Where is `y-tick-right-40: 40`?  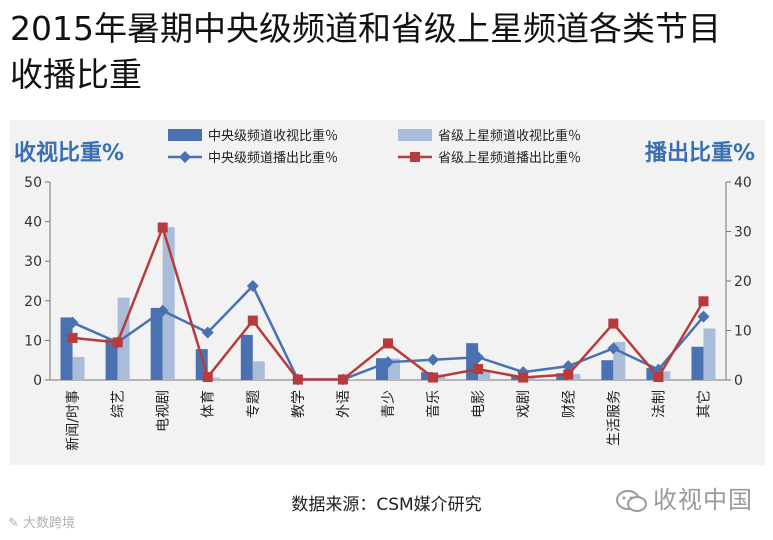
y-tick-right-40: 40 is located at coordinates (743, 183).